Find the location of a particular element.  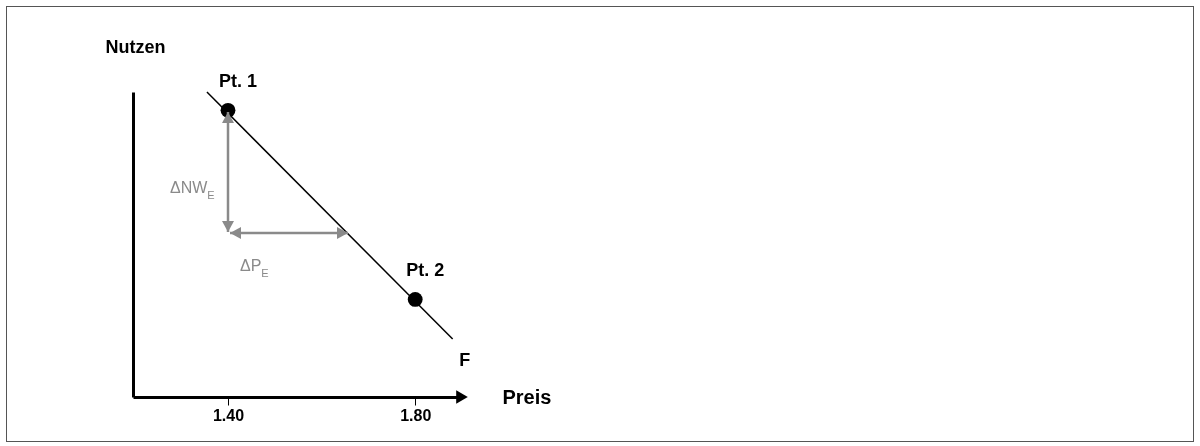

y-axis-title: Nutzen is located at coordinates (135, 46).